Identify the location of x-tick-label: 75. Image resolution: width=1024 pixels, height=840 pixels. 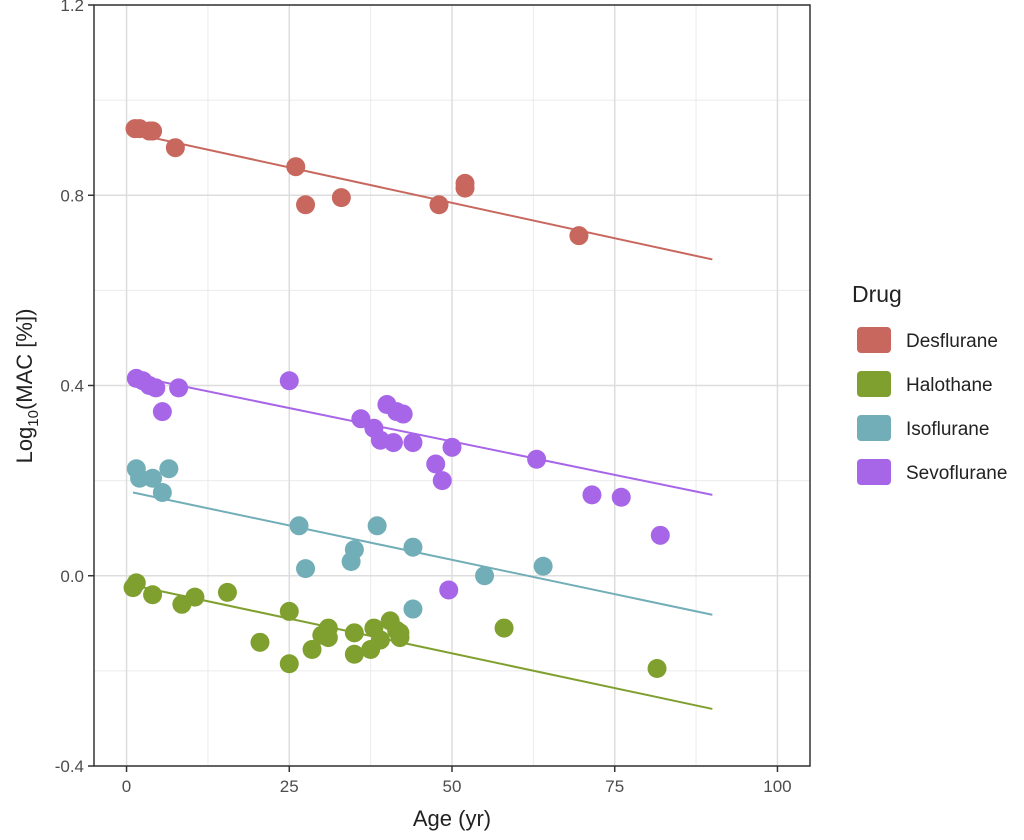
(614, 786).